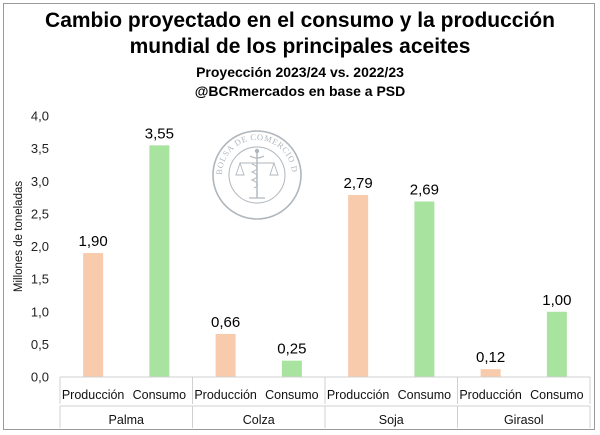  What do you see at coordinates (40, 181) in the screenshot?
I see `y-tick-label: 3,0` at bounding box center [40, 181].